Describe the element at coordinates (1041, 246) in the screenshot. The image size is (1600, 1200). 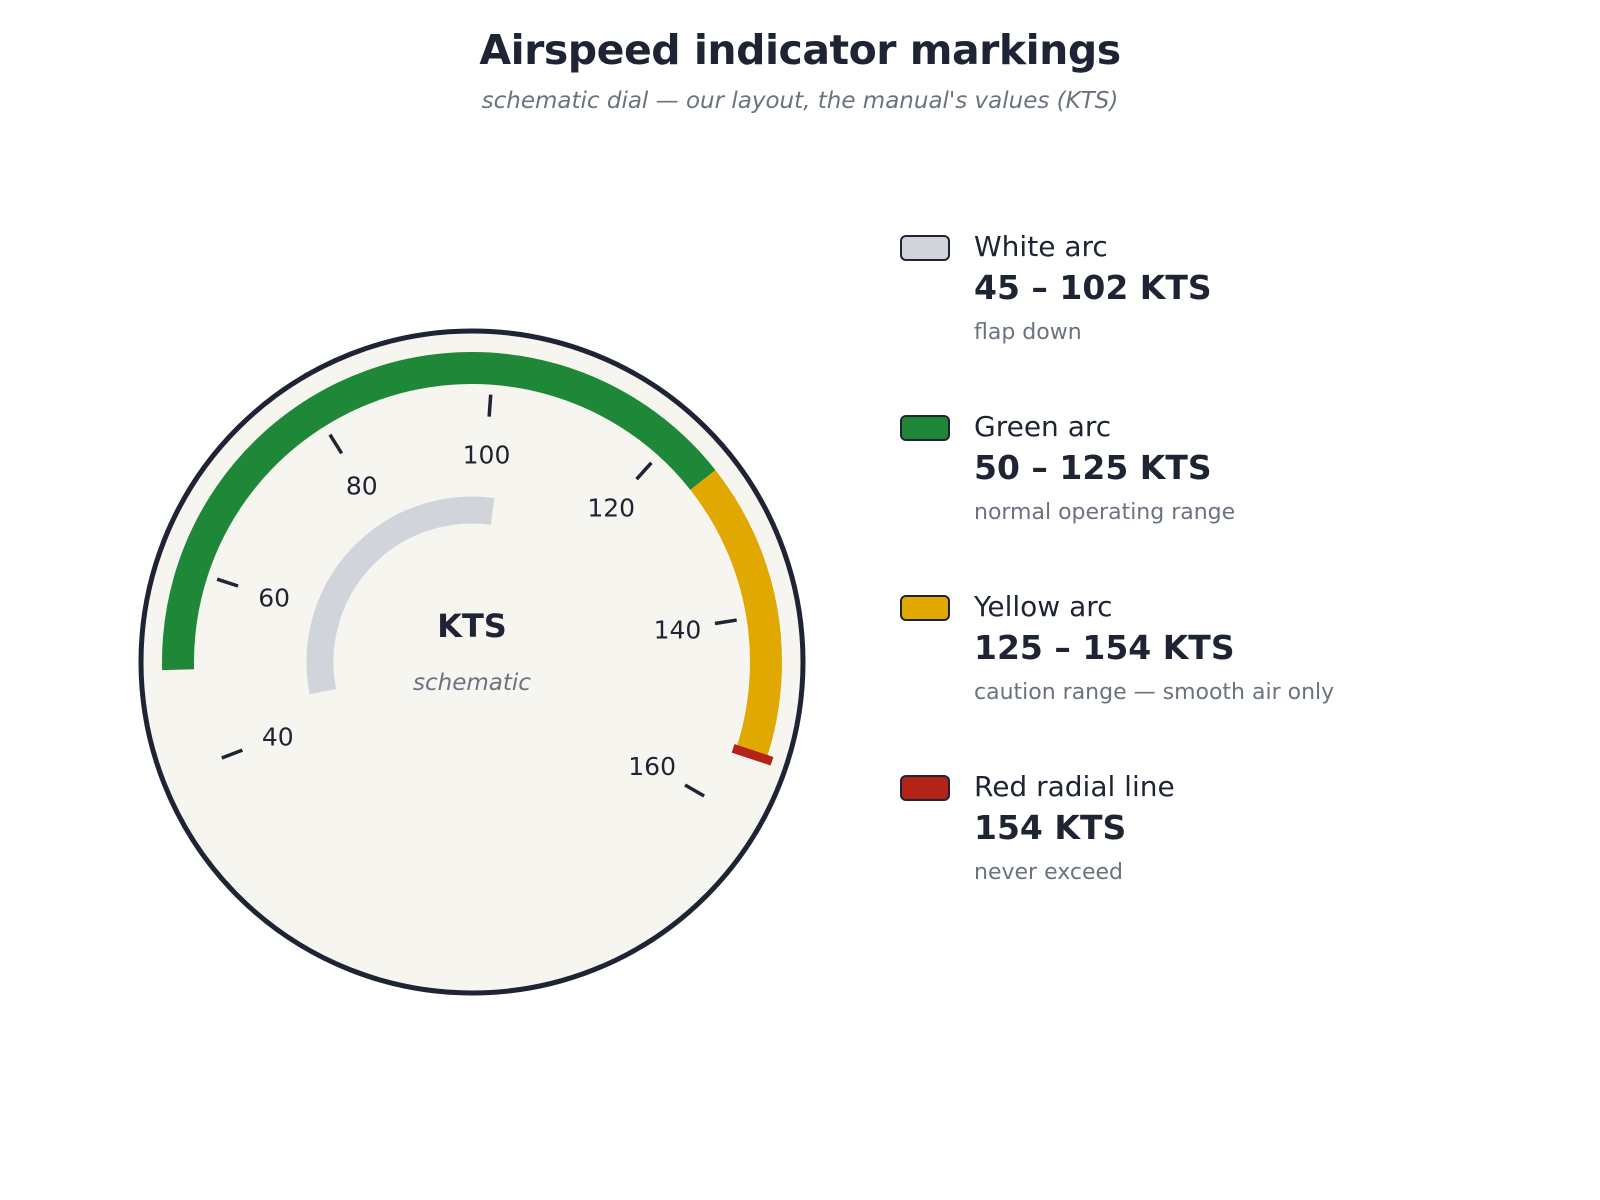
I see `legend-name: White arc` at that location.